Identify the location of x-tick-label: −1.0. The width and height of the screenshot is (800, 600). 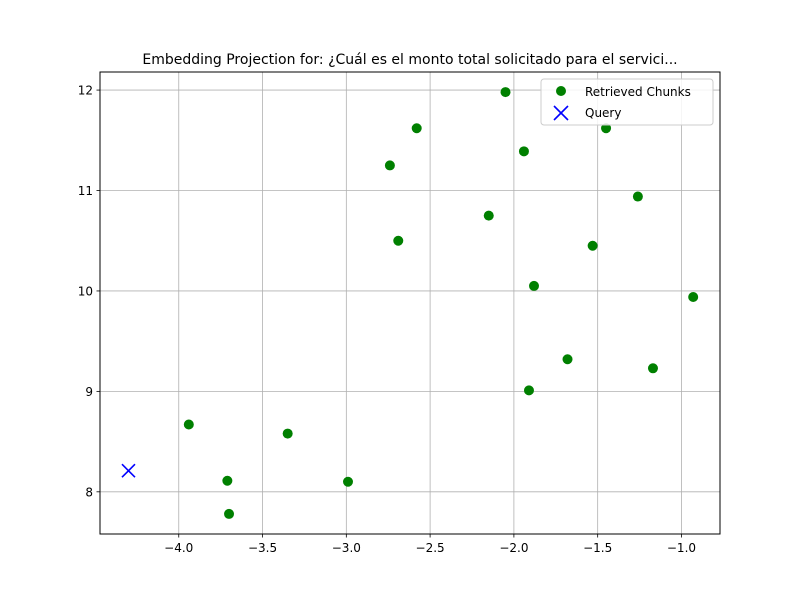
(681, 548).